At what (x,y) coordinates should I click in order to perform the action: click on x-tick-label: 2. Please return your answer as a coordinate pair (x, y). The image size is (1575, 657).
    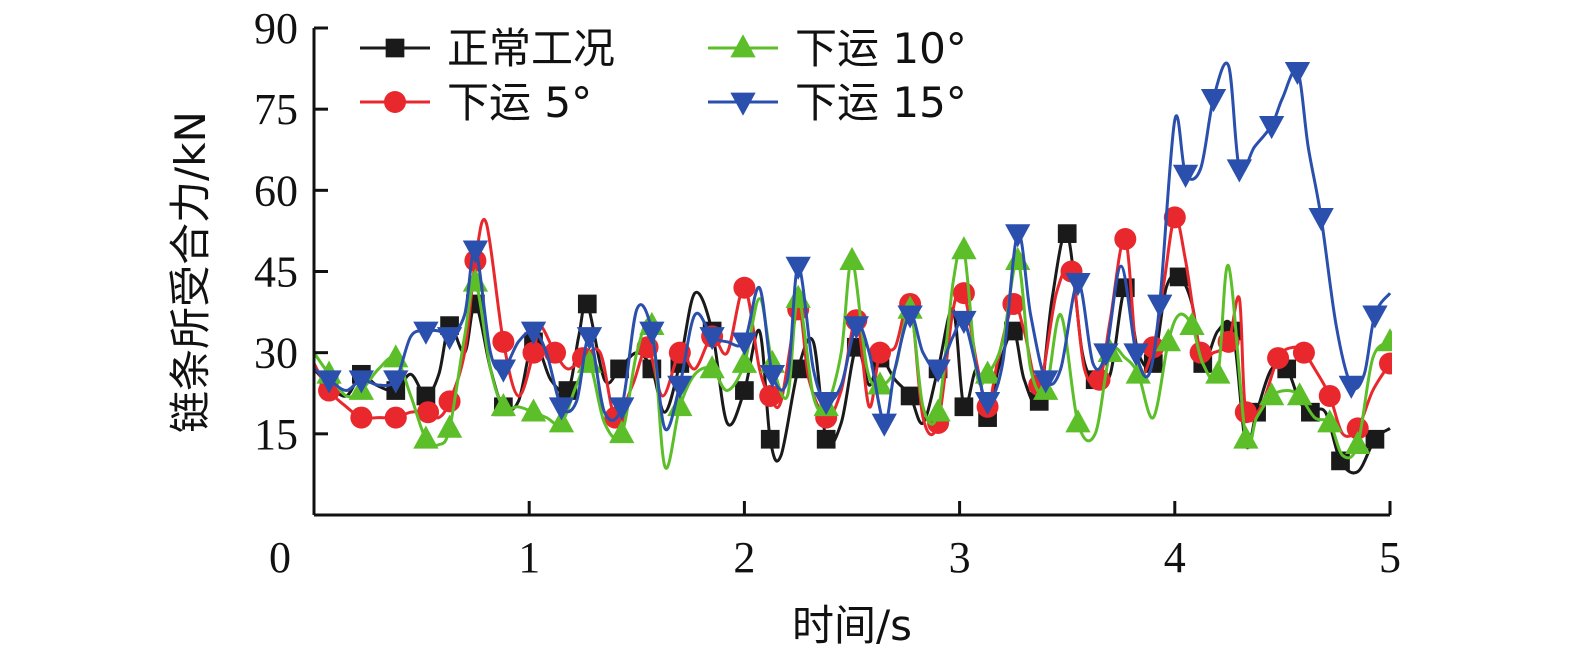
    Looking at the image, I should click on (744, 557).